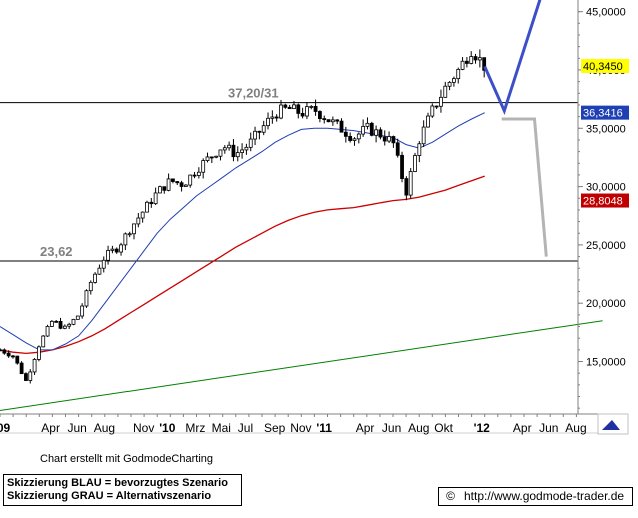  What do you see at coordinates (606, 246) in the screenshot?
I see `y-tick-label: 25,0000` at bounding box center [606, 246].